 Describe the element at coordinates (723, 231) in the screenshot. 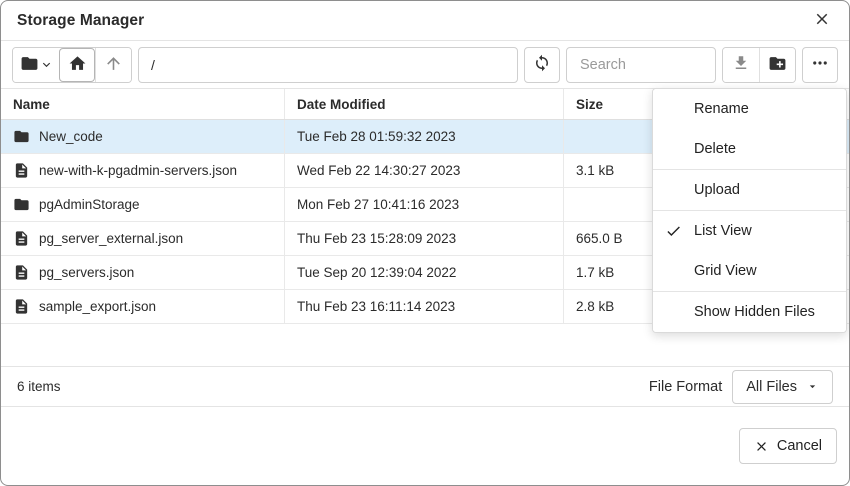

I see `menu-item-label: List View` at that location.